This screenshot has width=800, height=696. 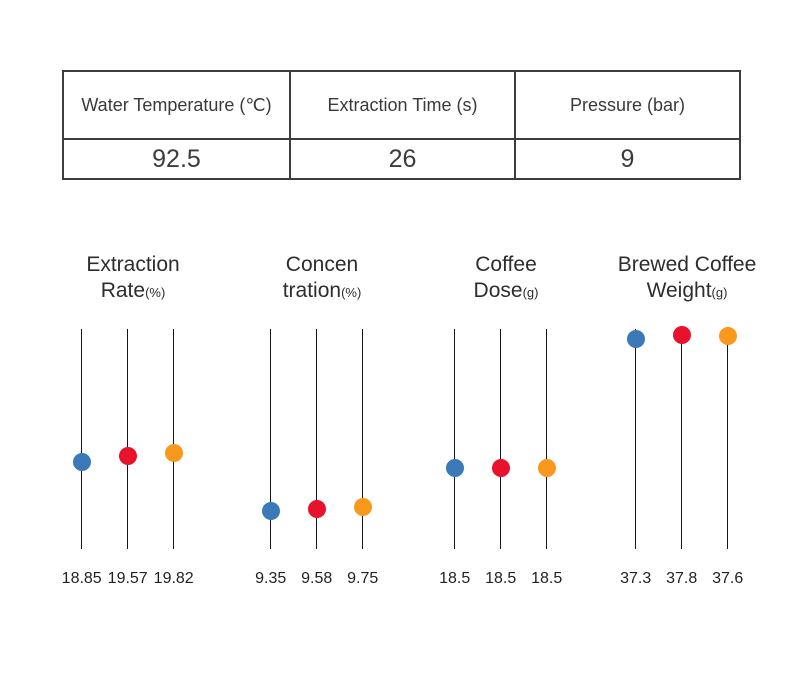 What do you see at coordinates (176, 158) in the screenshot?
I see `param-value-water-temperature: 92.5` at bounding box center [176, 158].